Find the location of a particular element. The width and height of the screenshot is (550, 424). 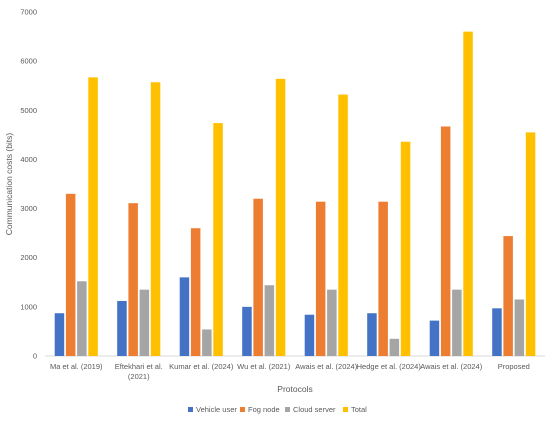

y-tick-label: 1000 is located at coordinates (28, 306).